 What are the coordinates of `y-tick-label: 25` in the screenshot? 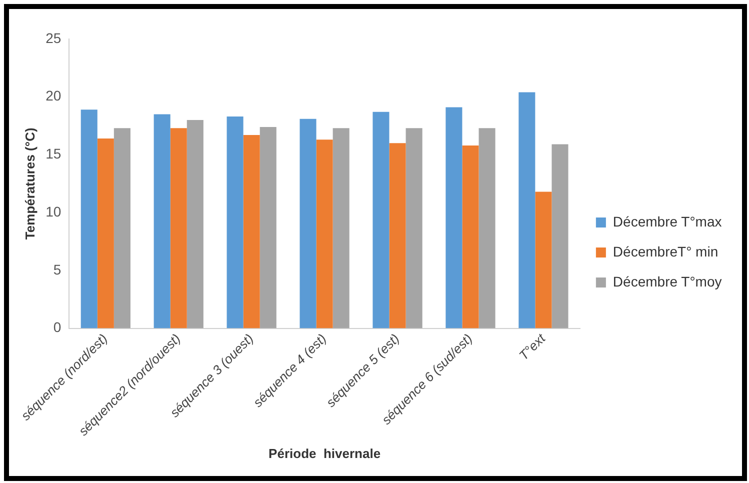 It's located at (54, 38).